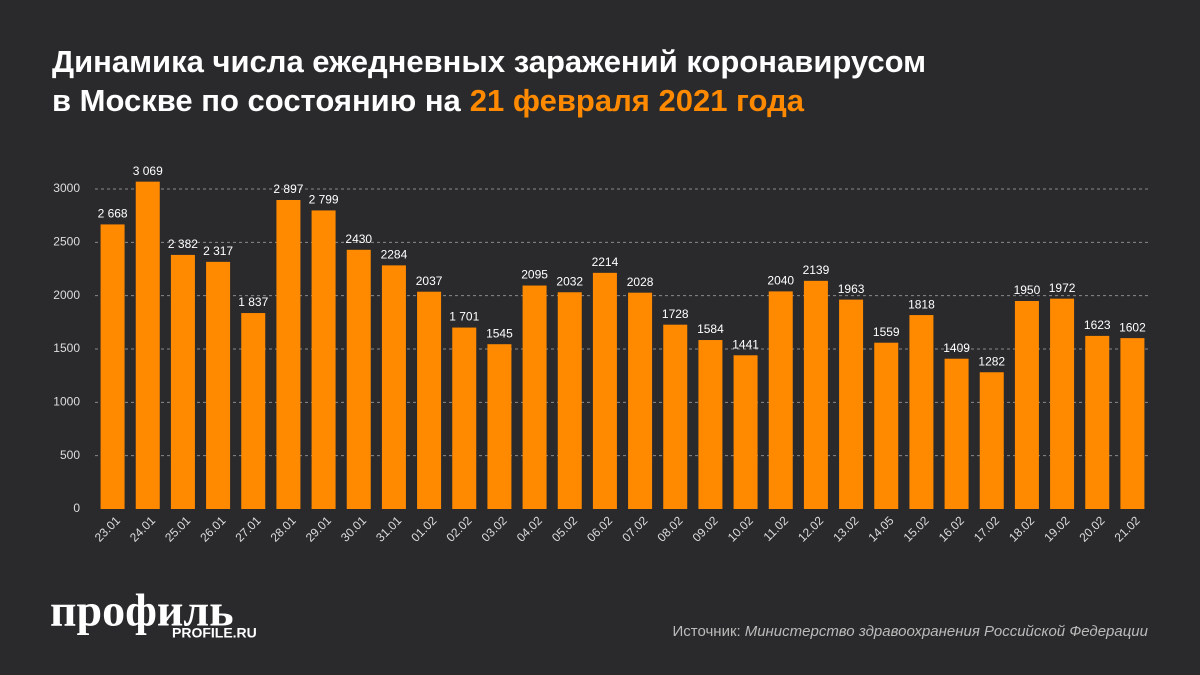 This screenshot has width=1200, height=675. Describe the element at coordinates (66, 295) in the screenshot. I see `y-tick-label: 2000` at that location.